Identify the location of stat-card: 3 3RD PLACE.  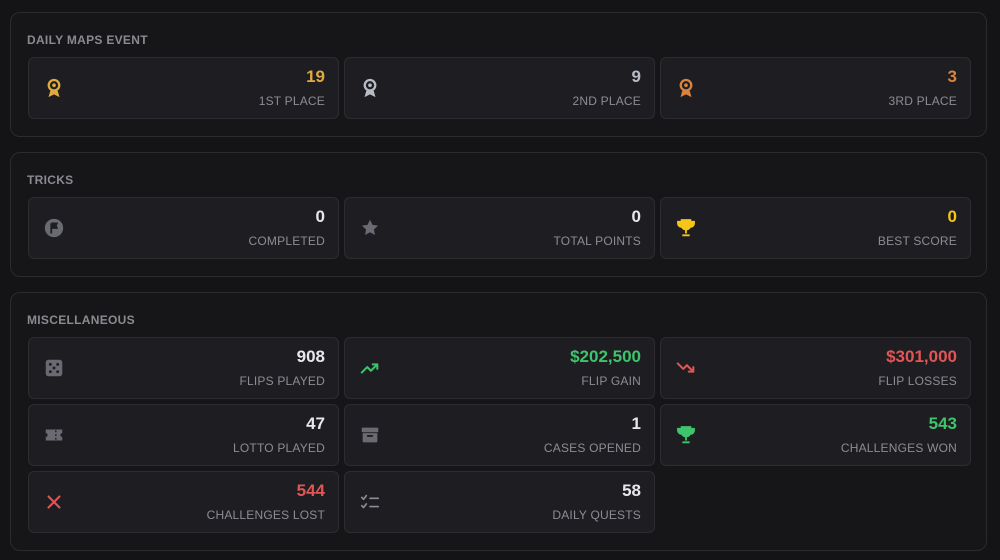
(815, 88).